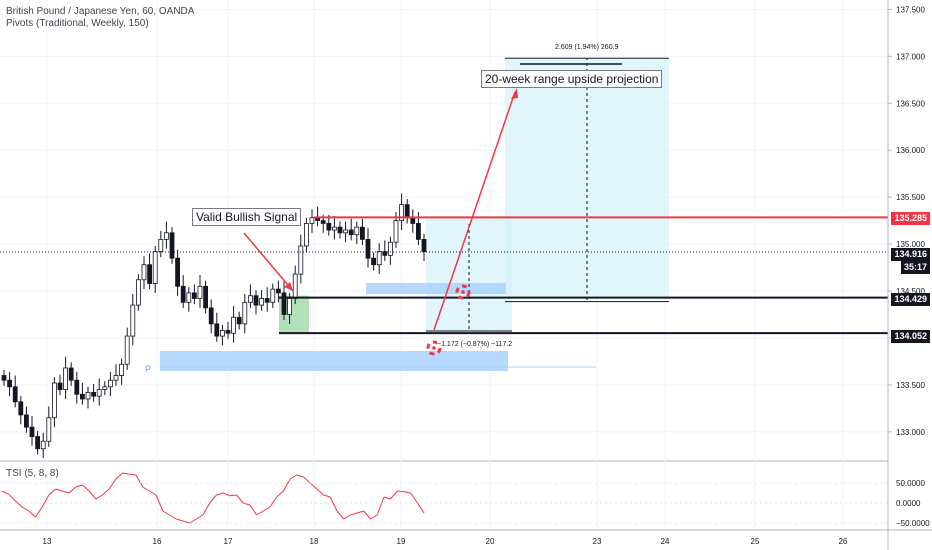 Image resolution: width=932 pixels, height=550 pixels. What do you see at coordinates (910, 299) in the screenshot?
I see `upper-support-price-tag: 134.429` at bounding box center [910, 299].